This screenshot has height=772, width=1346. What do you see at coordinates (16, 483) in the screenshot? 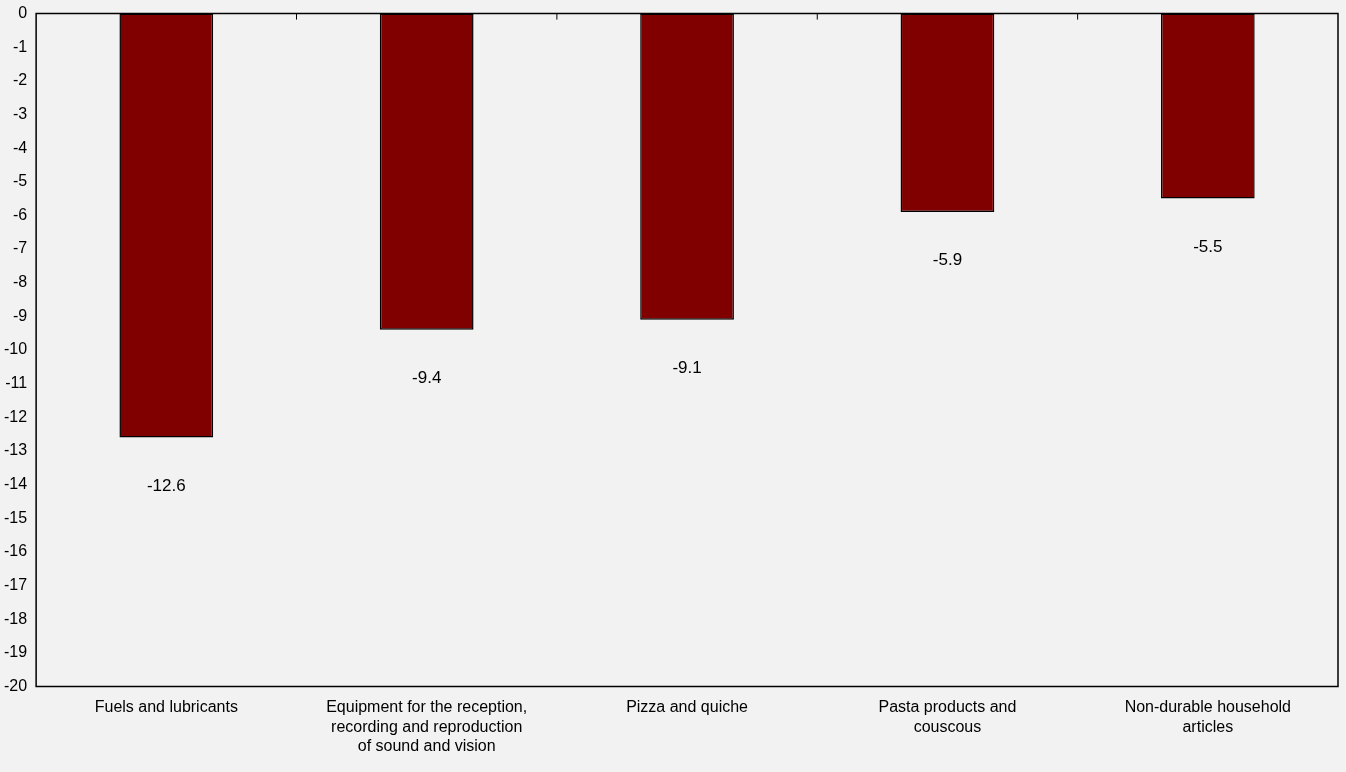
I see `y-tick-label: -14` at bounding box center [16, 483].